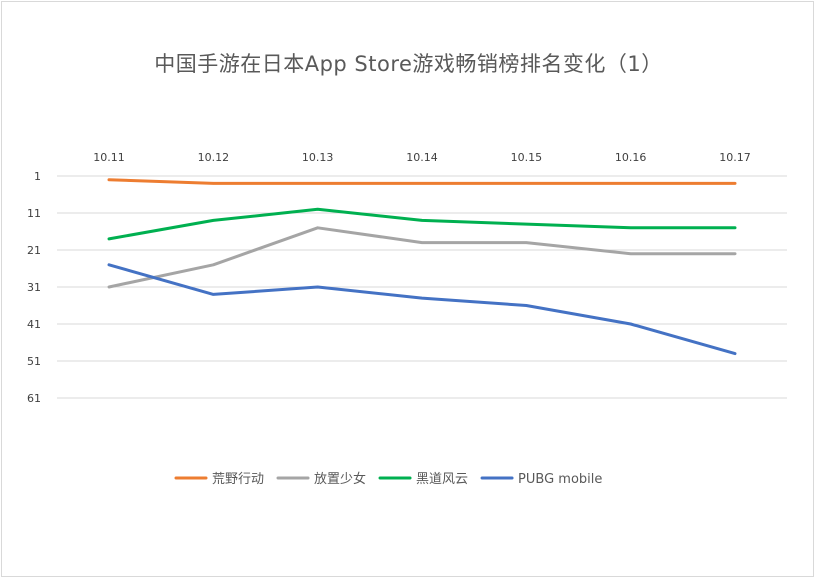 This screenshot has height=580, width=817. What do you see at coordinates (34, 324) in the screenshot?
I see `y-tick-label: 41` at bounding box center [34, 324].